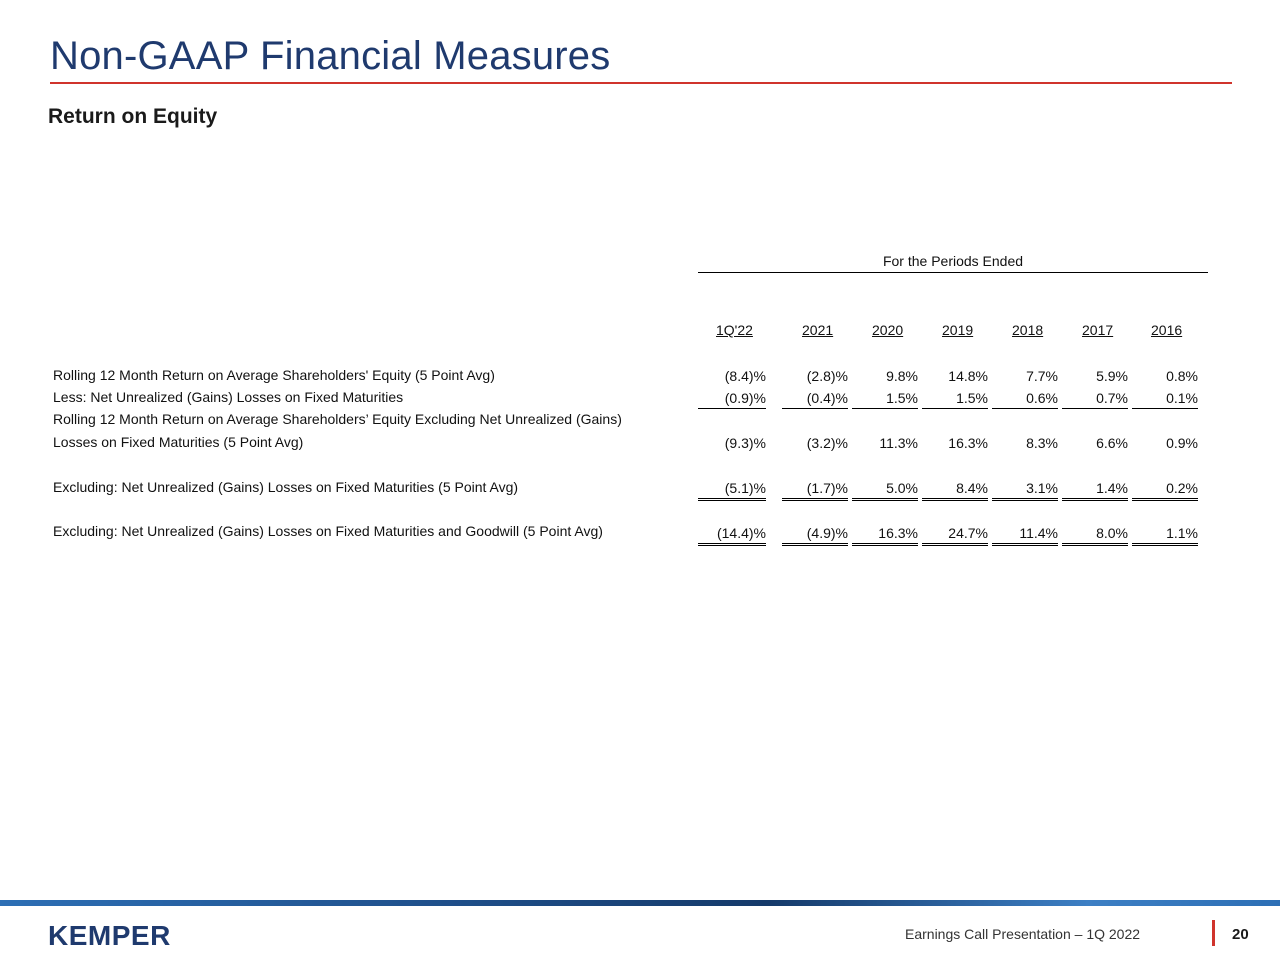  I want to click on table-cell: 24.7%, so click(955, 535).